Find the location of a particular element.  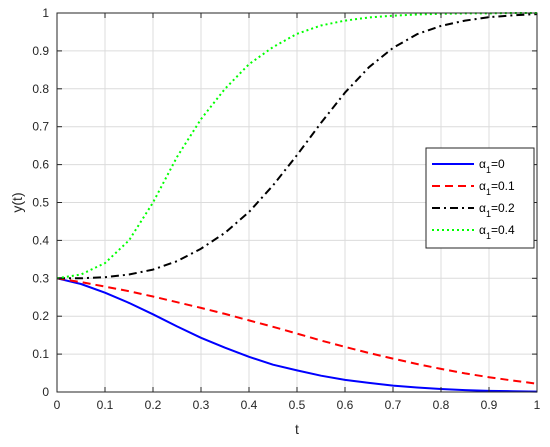

y-tick-label: 1 is located at coordinates (45, 13).